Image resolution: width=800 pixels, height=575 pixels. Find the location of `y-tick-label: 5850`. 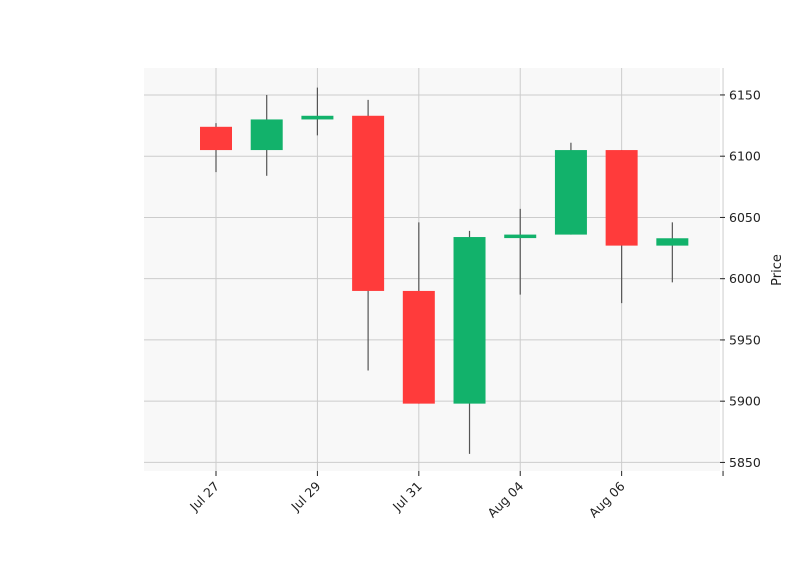

y-tick-label: 5850 is located at coordinates (745, 462).